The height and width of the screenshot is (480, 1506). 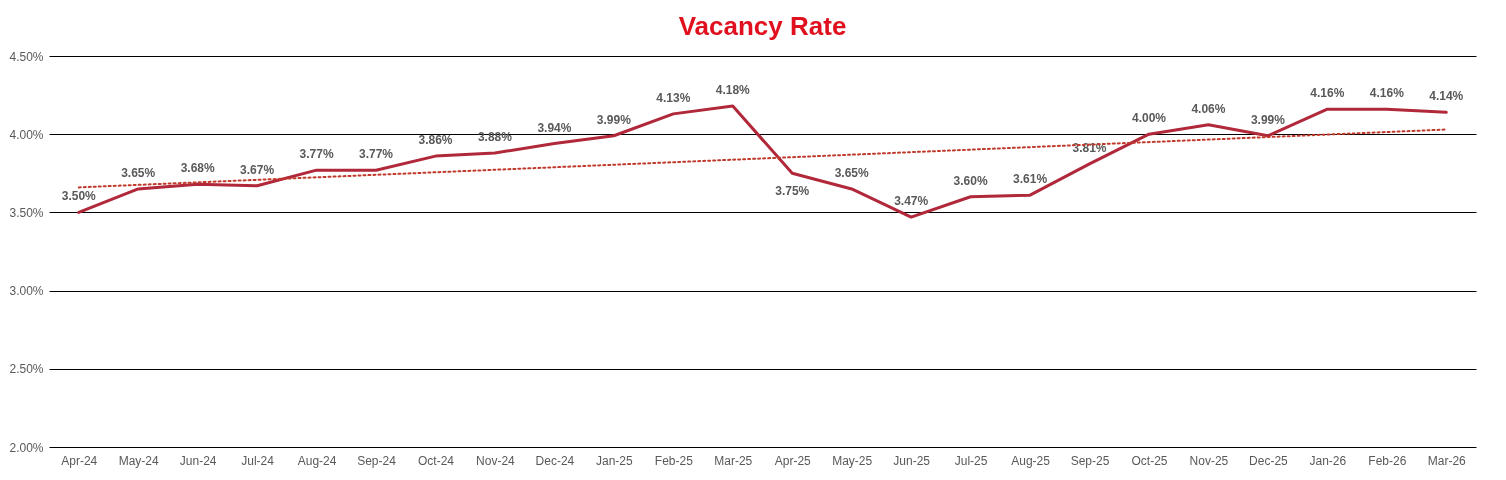 I want to click on x-tick-label: Mar-26, so click(x=1447, y=460).